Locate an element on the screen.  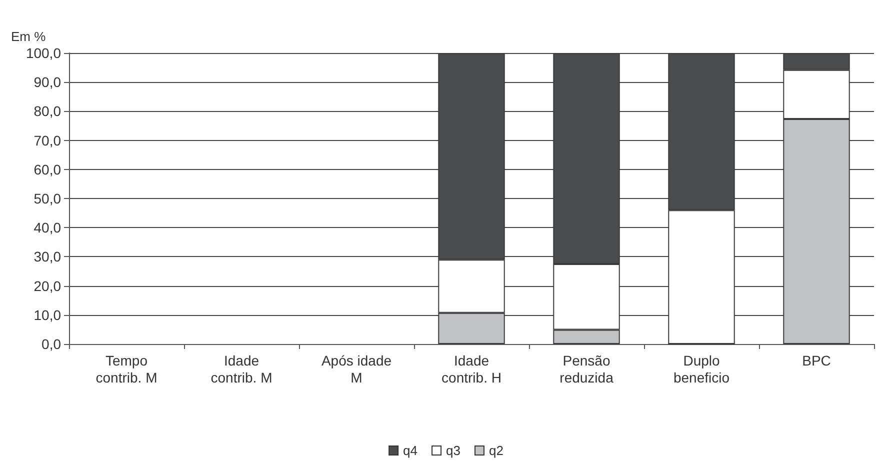
y-tick-label: 40,0 is located at coordinates (48, 228).